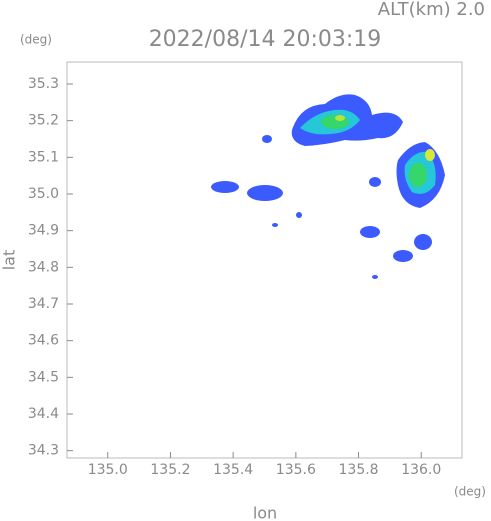  Describe the element at coordinates (43, 157) in the screenshot. I see `y-tick-label: 35.1` at that location.